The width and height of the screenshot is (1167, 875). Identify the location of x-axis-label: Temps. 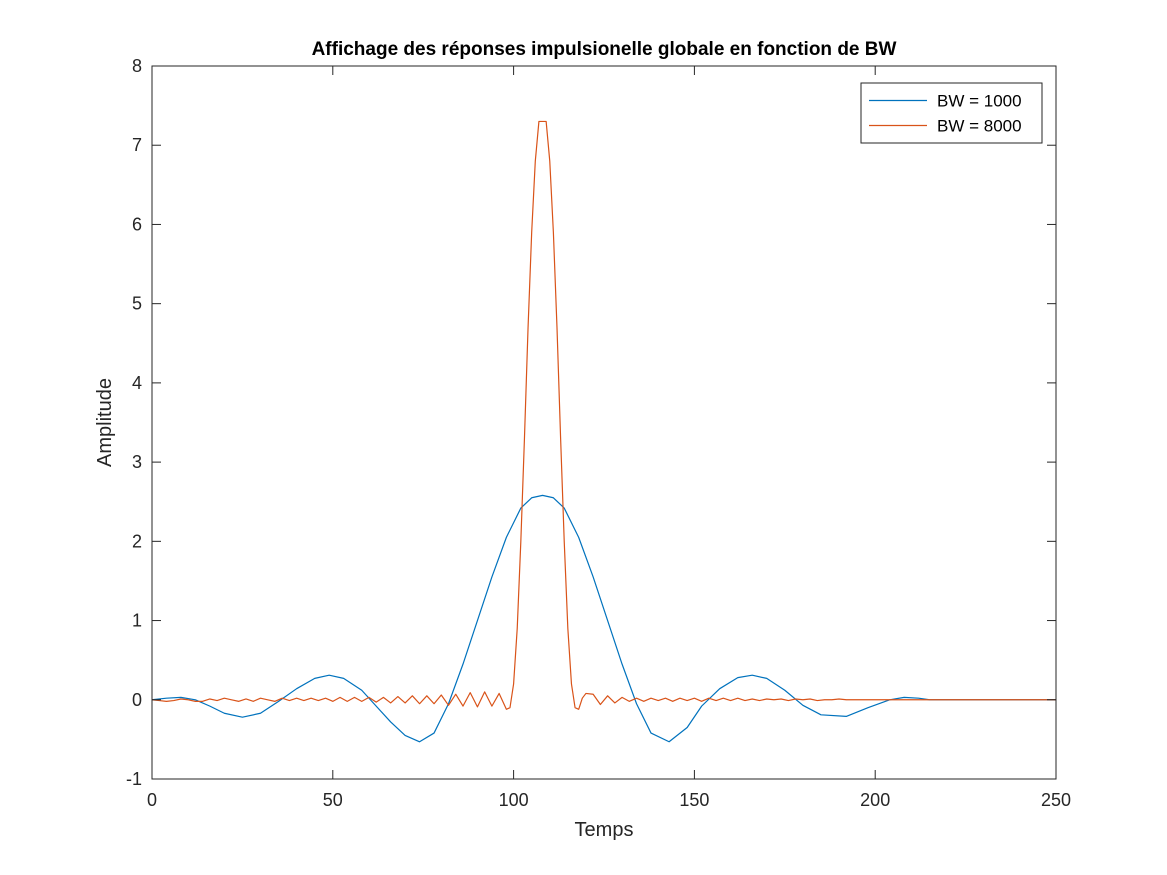
(604, 830).